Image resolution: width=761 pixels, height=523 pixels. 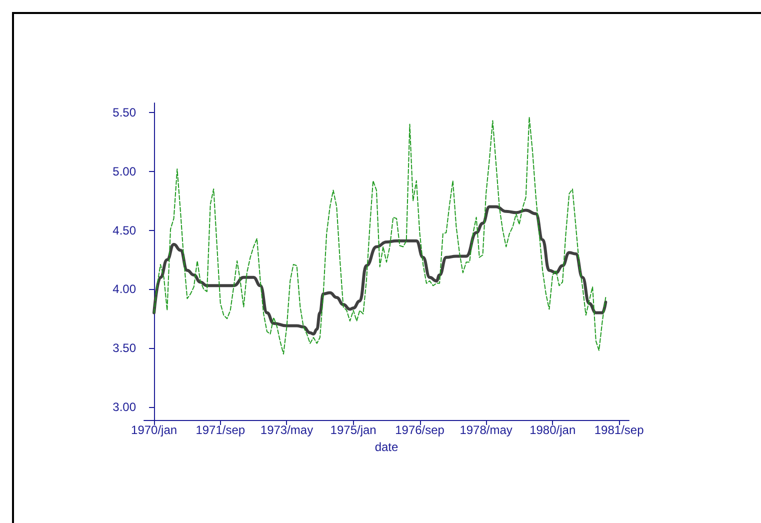 What do you see at coordinates (124, 407) in the screenshot?
I see `y-tick-label: 3.00` at bounding box center [124, 407].